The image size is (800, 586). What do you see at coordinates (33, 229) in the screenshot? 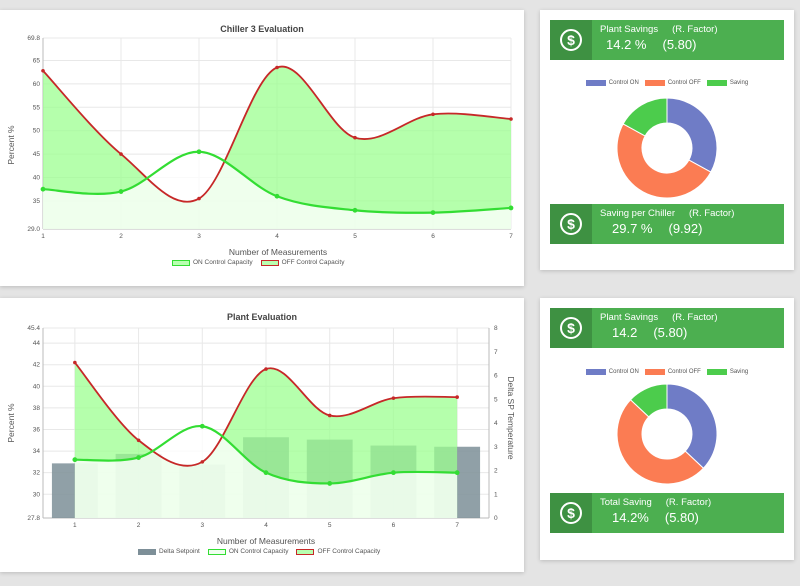
I see `y-tick-label: 29.0` at bounding box center [33, 229].